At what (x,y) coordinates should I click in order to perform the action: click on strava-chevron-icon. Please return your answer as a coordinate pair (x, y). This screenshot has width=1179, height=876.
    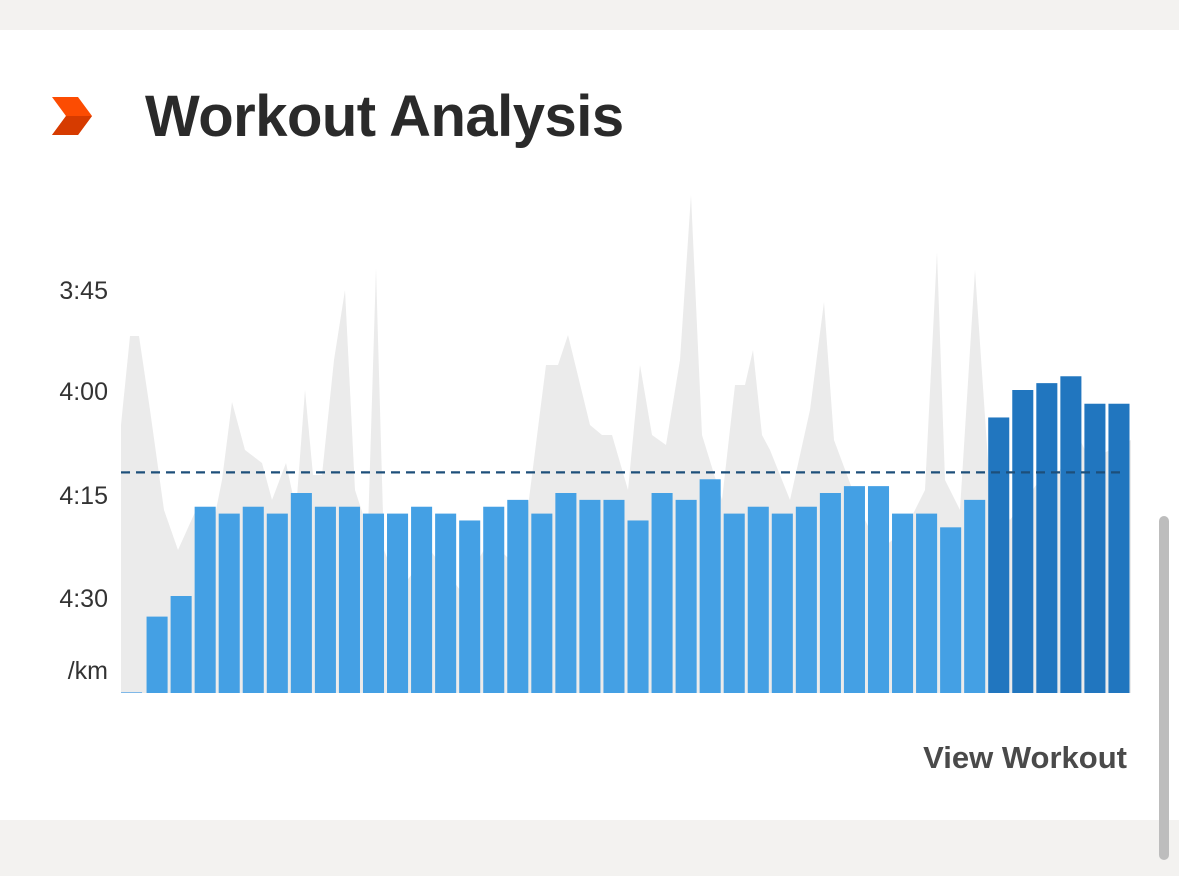
    Looking at the image, I should click on (72, 116).